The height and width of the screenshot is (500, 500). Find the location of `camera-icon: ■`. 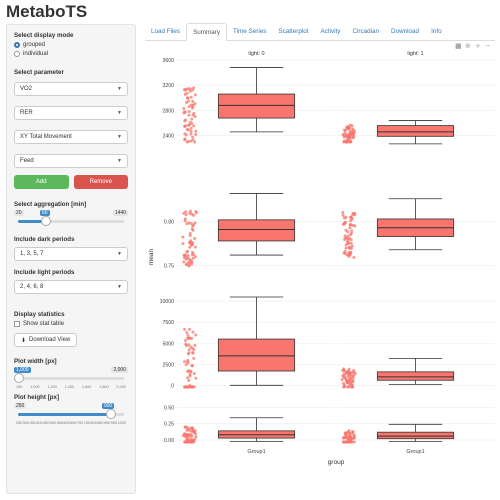

camera-icon: ■ is located at coordinates (458, 46).